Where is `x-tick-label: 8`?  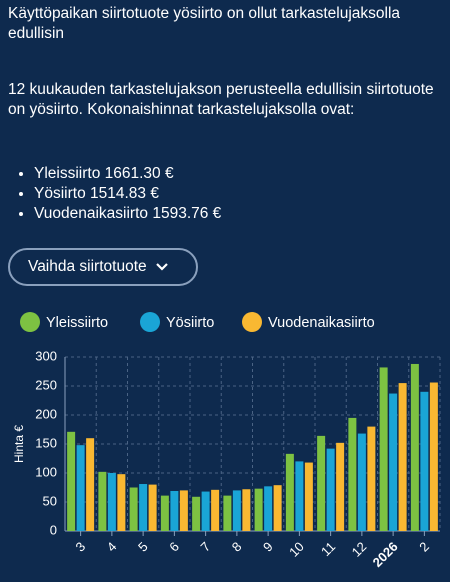 x-tick-label: 8 is located at coordinates (237, 547).